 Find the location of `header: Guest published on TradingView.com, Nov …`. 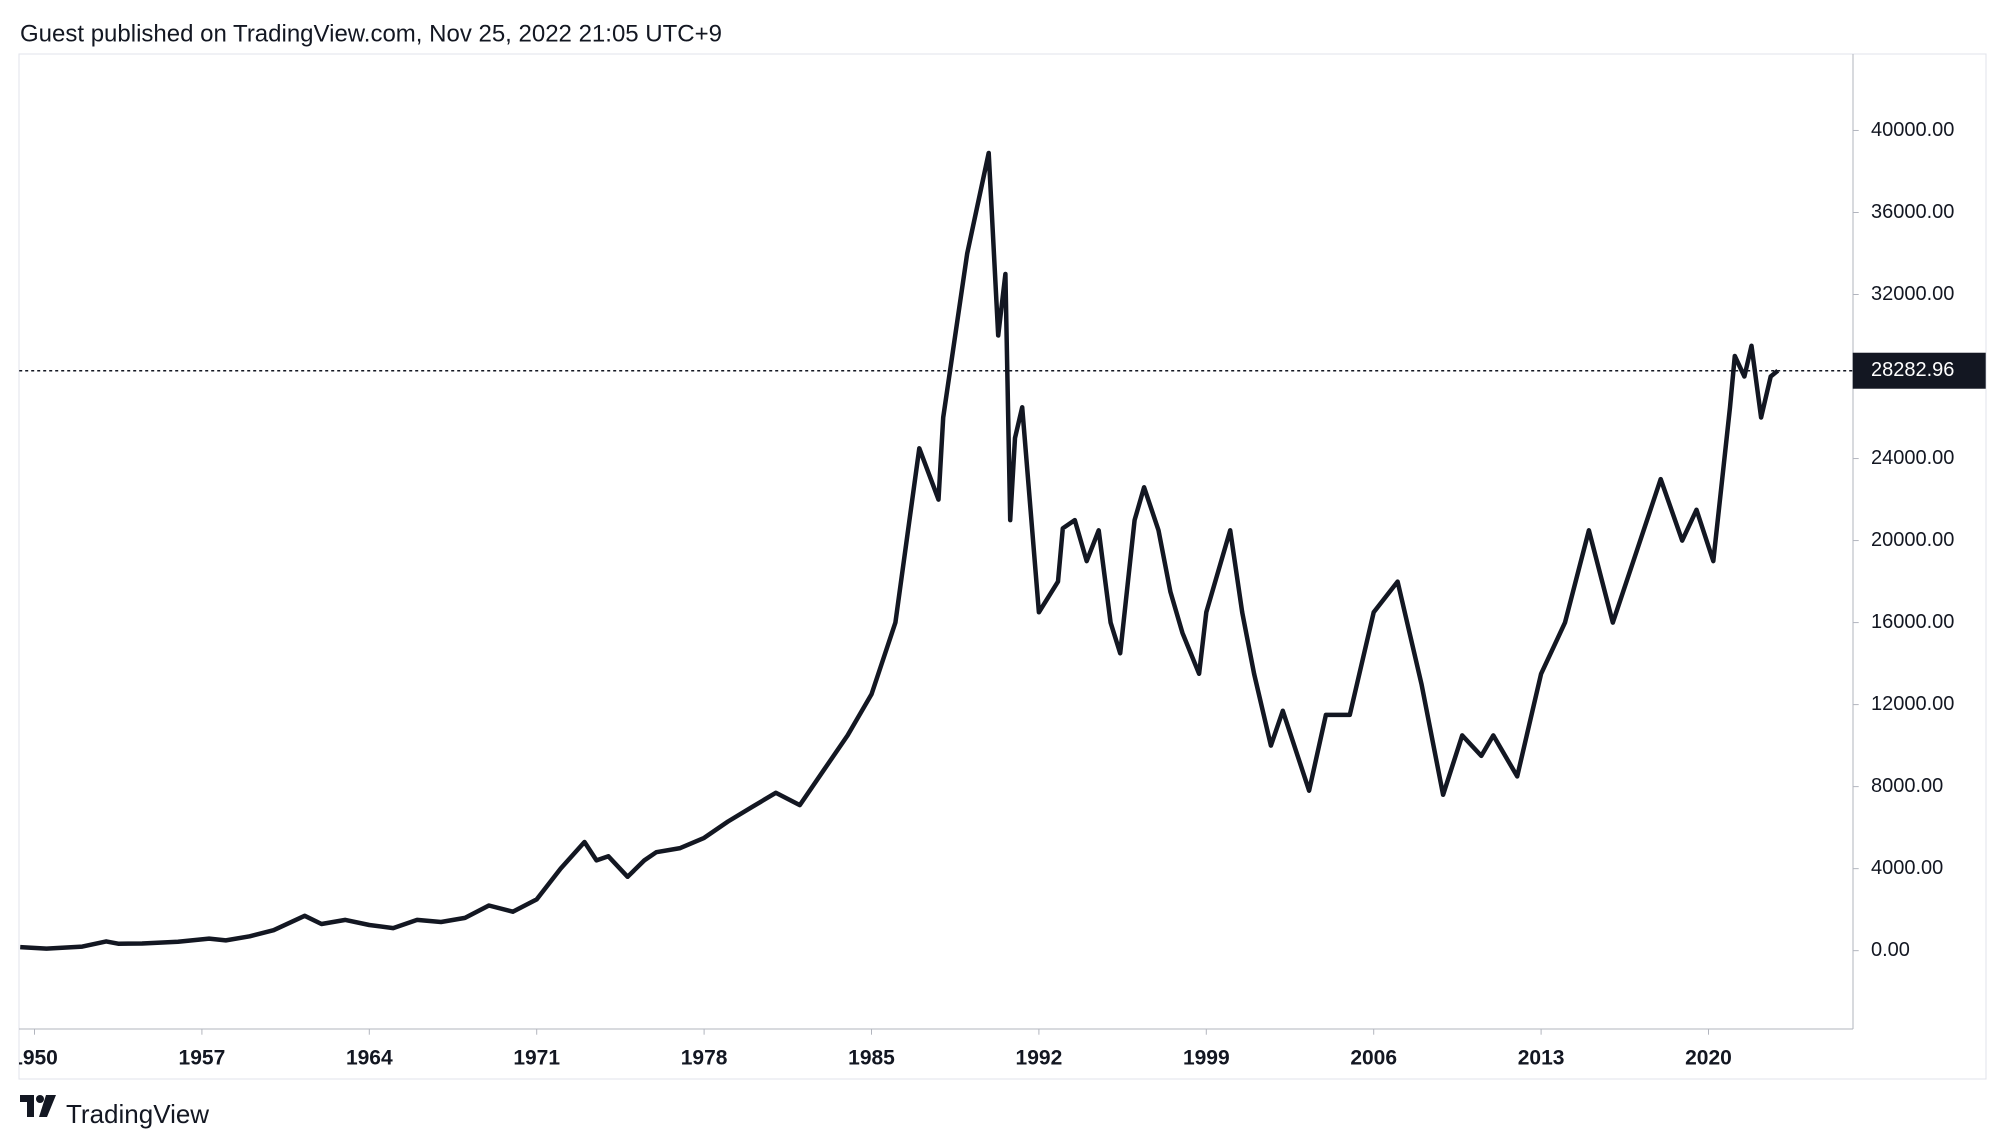

header: Guest published on TradingView.com, Nov … is located at coordinates (371, 33).